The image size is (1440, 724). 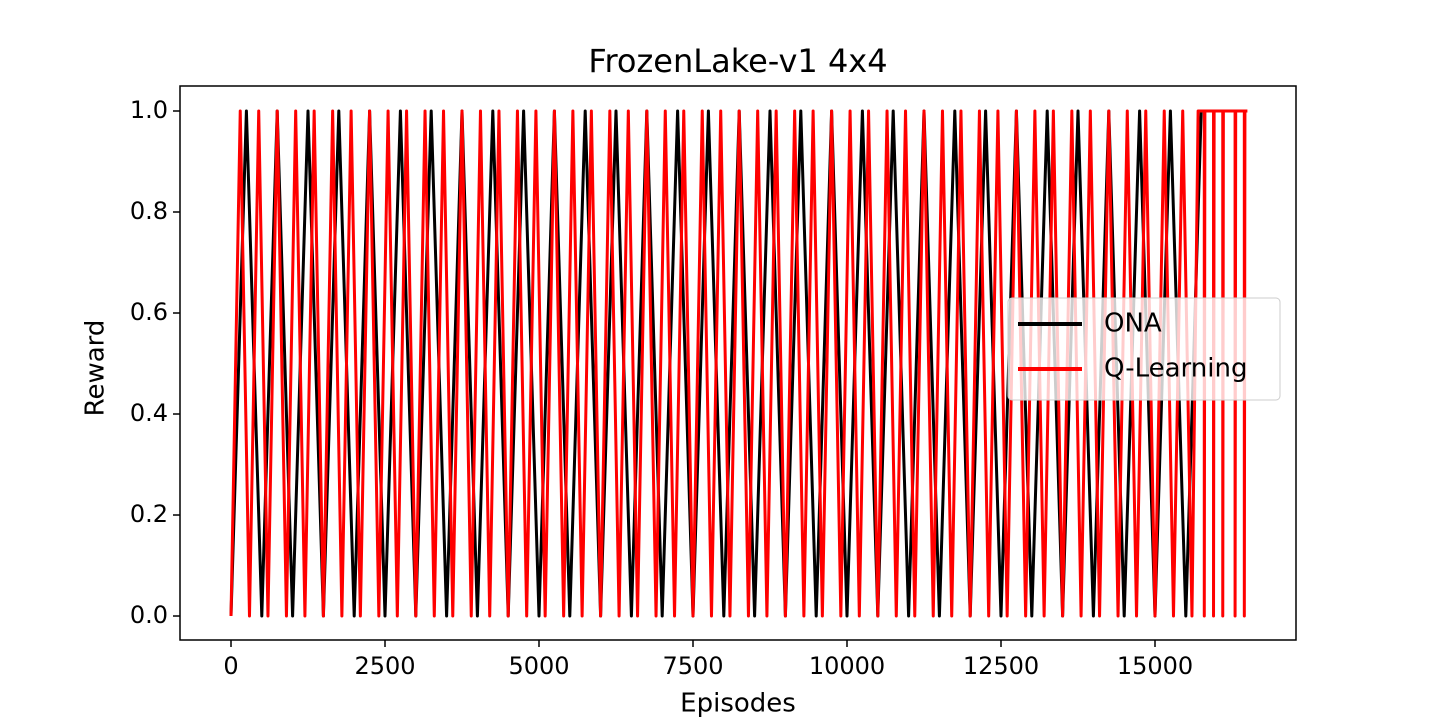 I want to click on x-tick-label: 15000, so click(x=1155, y=666).